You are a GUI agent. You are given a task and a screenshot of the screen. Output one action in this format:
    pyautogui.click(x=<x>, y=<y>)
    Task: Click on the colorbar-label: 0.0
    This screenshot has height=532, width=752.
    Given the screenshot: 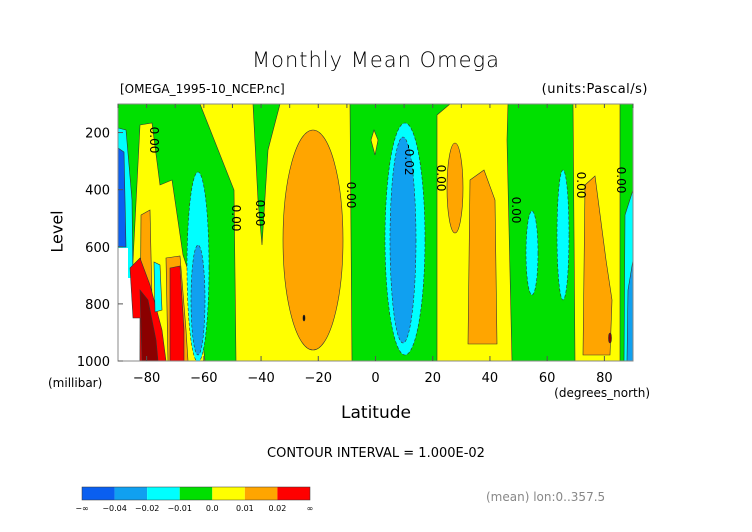 What is the action you would take?
    pyautogui.click(x=212, y=508)
    